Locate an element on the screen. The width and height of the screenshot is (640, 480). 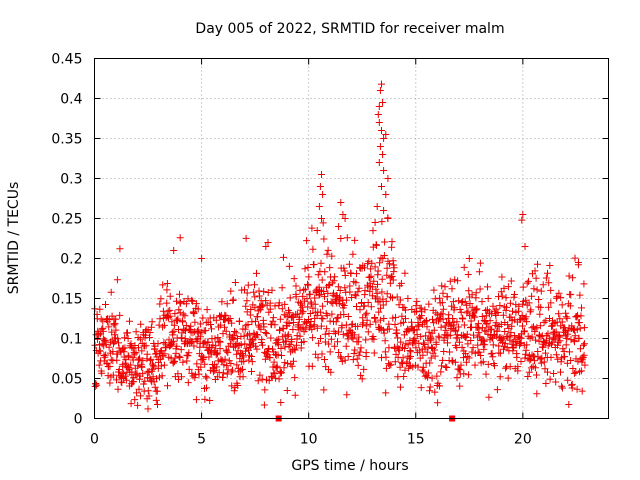
y-tick-label: 0.25 is located at coordinates (66, 220).